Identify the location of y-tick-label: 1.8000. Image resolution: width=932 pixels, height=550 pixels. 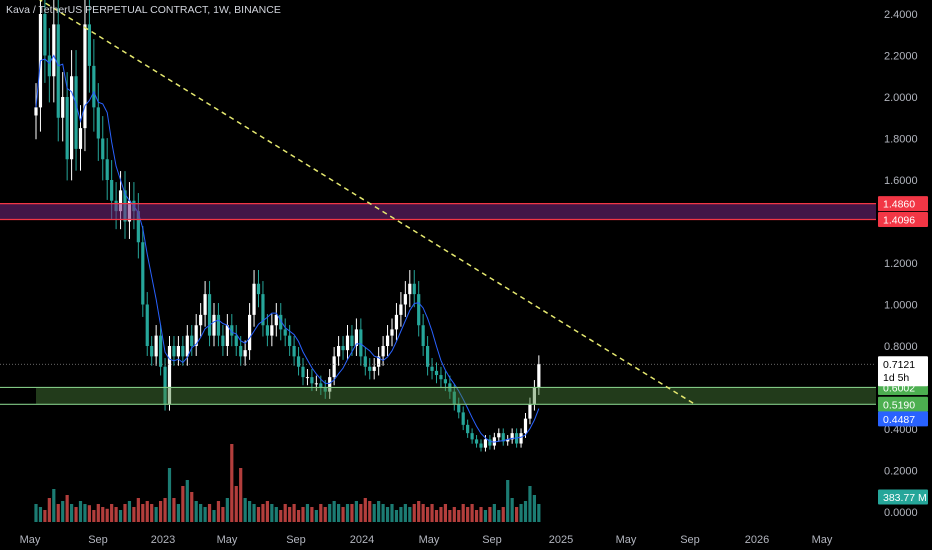
(901, 140).